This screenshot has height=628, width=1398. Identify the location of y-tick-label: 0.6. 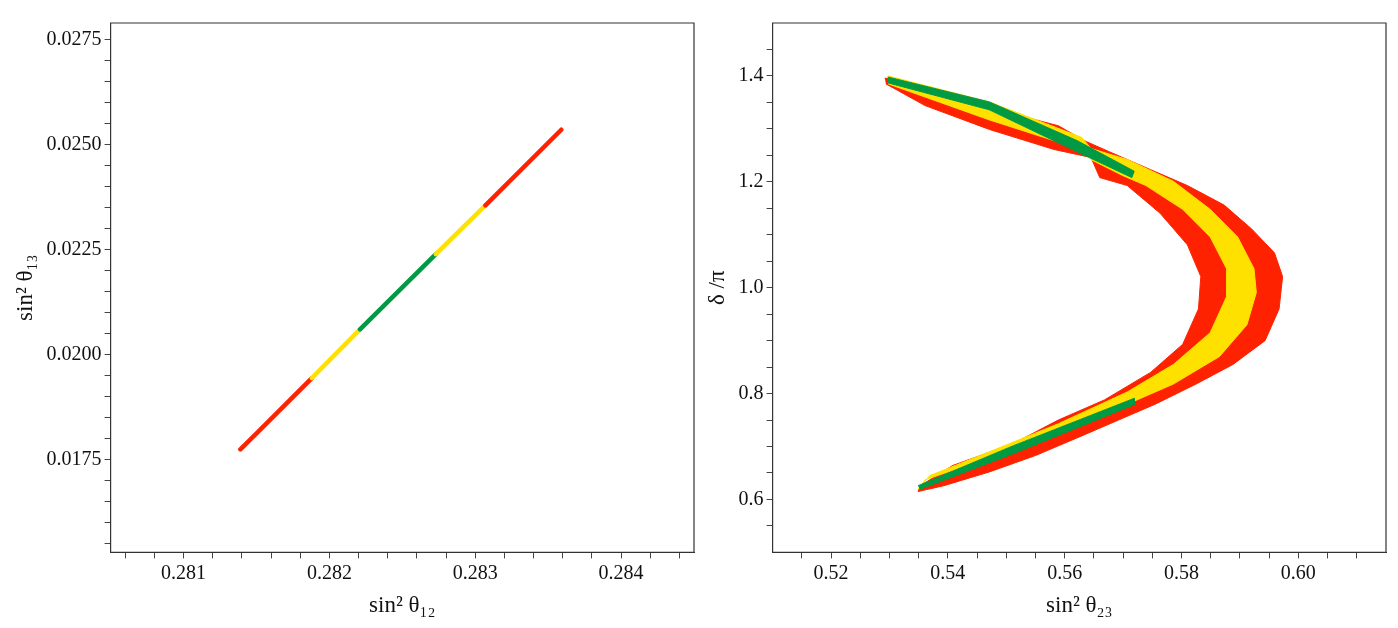
(751, 497).